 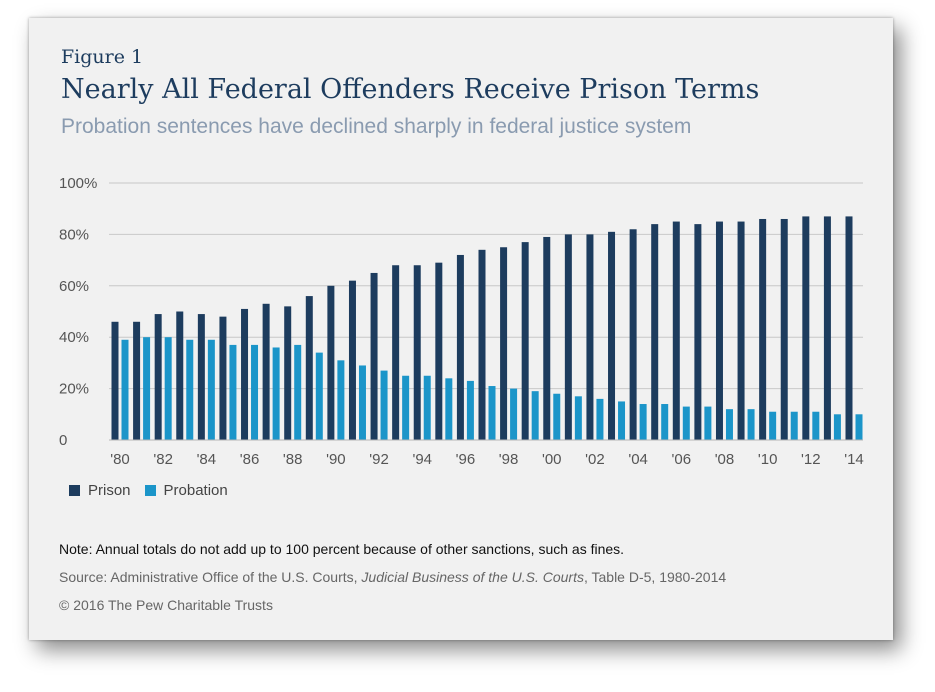 I want to click on legend-label-prison: Prison, so click(x=109, y=490).